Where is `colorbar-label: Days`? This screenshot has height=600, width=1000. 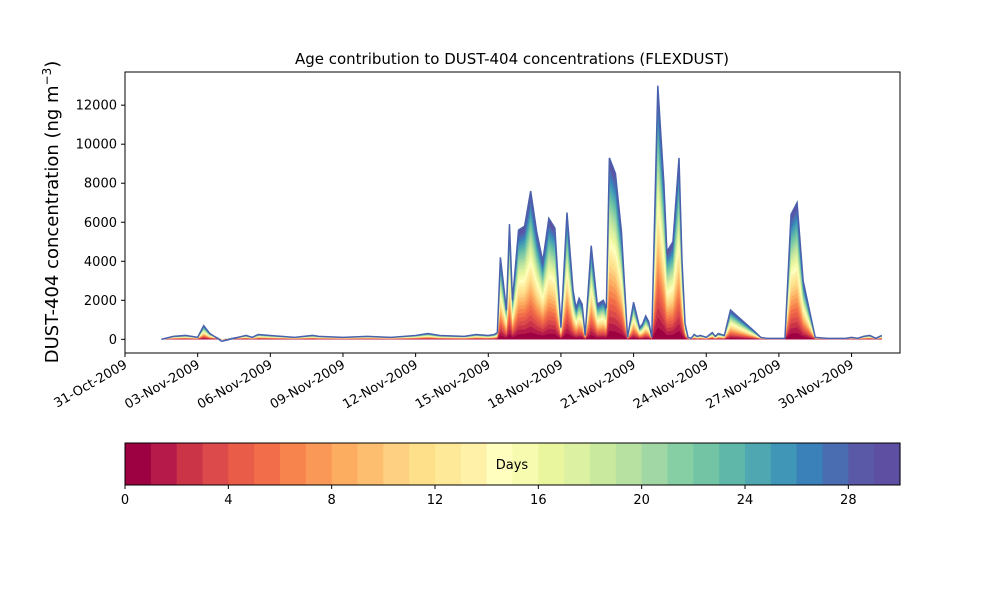 colorbar-label: Days is located at coordinates (512, 465).